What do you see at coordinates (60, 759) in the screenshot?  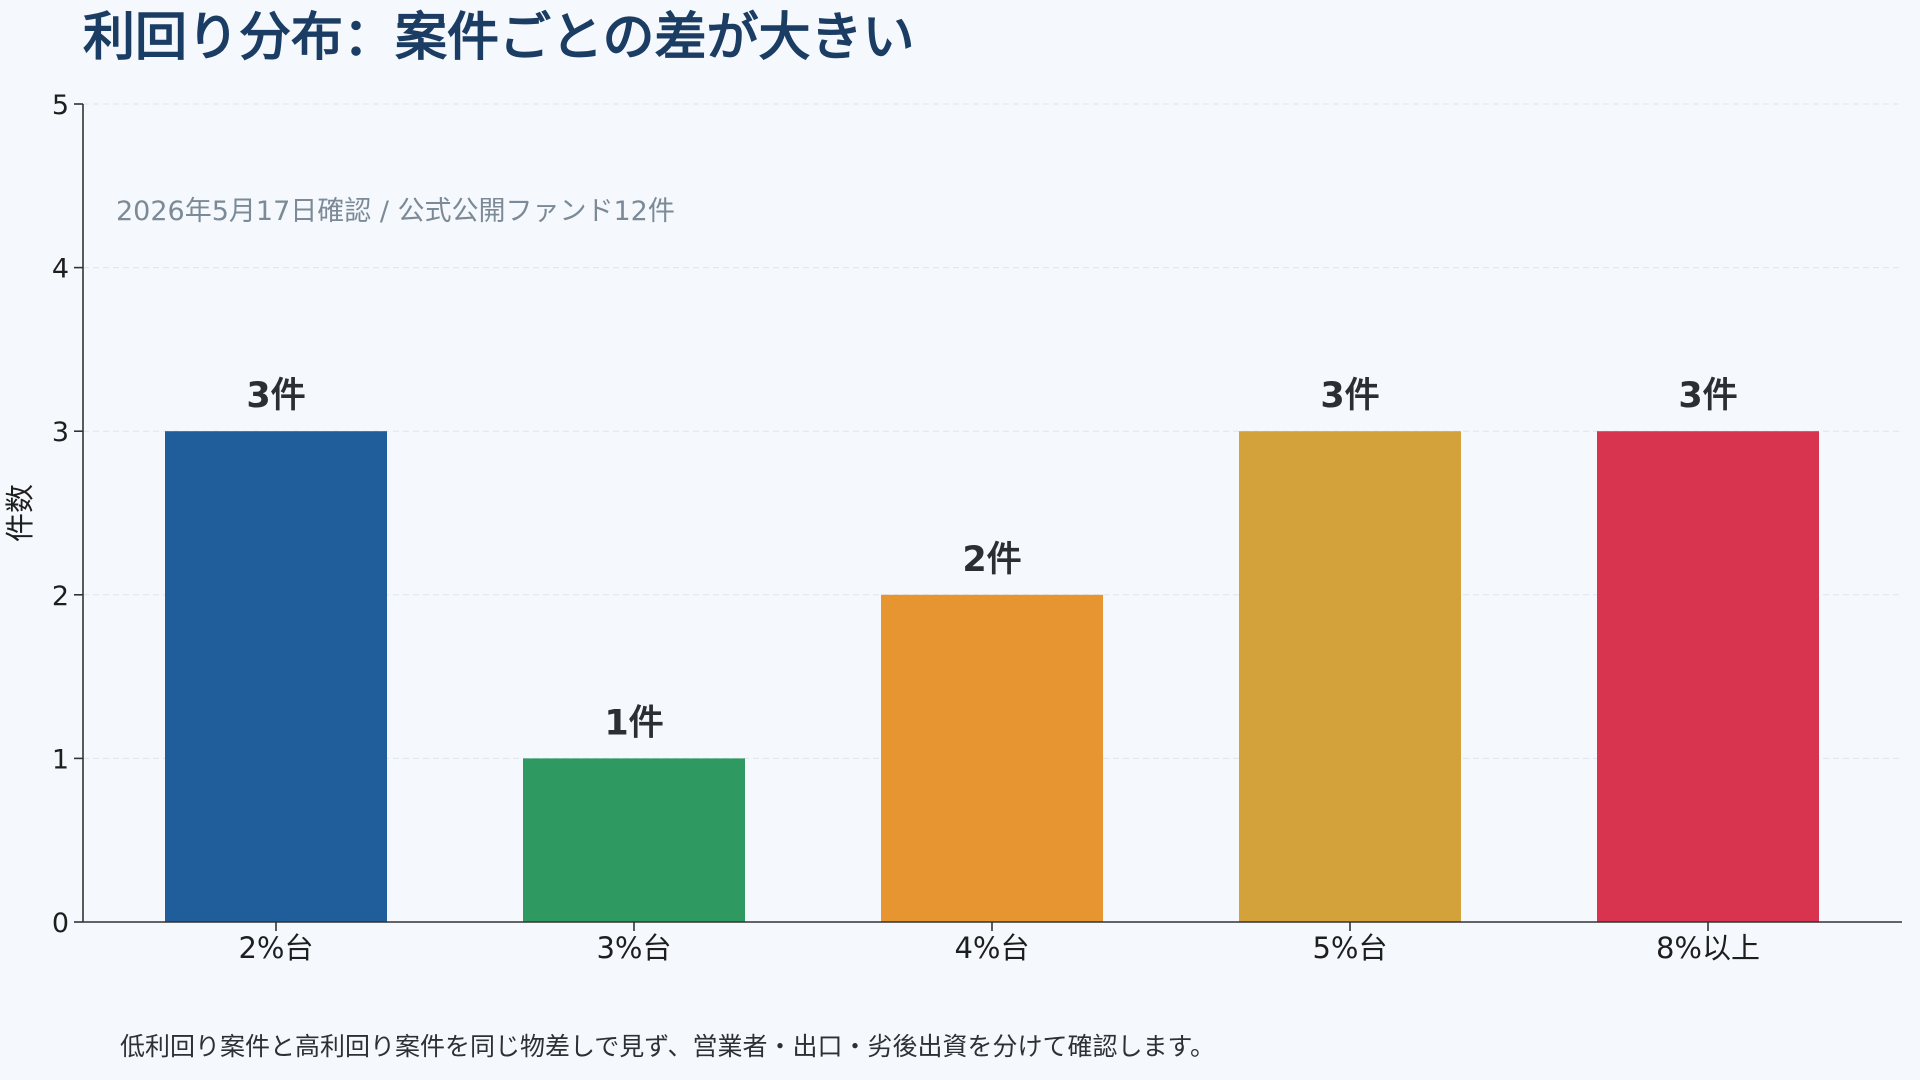 I see `y-tick-label: 1` at bounding box center [60, 759].